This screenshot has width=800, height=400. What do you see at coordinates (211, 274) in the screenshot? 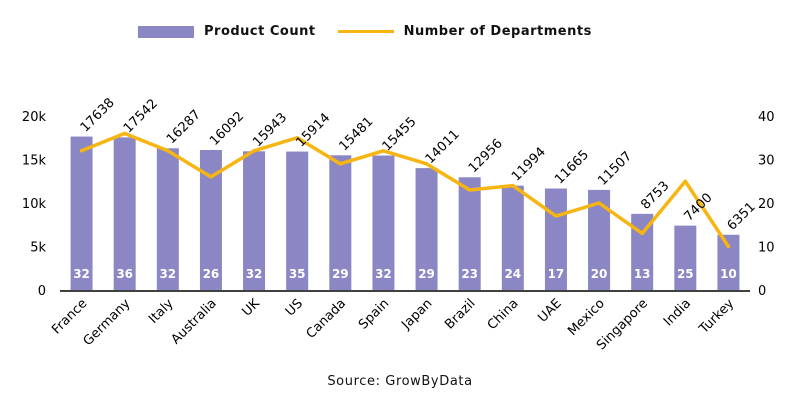
I see `department-count-label: 26` at bounding box center [211, 274].